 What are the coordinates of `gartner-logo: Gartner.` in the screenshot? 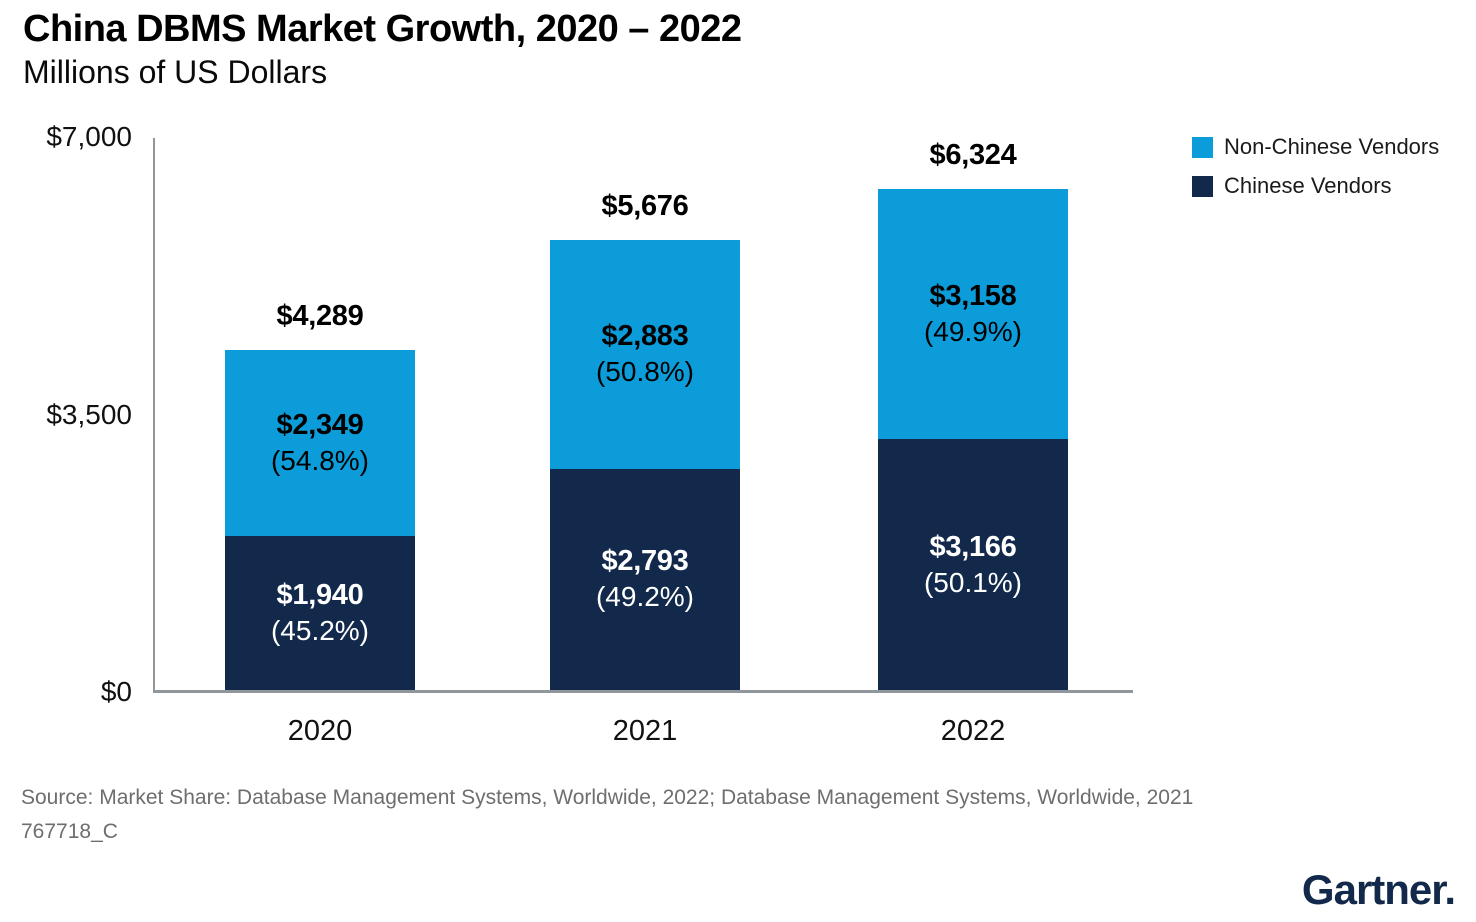 It's located at (1378, 889).